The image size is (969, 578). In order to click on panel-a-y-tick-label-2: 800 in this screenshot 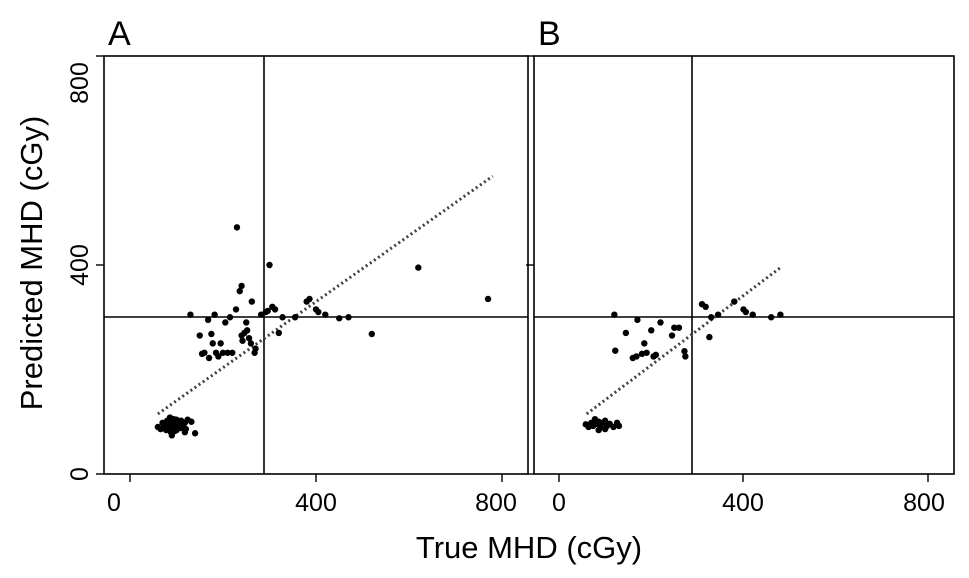, I will do `click(80, 83)`.